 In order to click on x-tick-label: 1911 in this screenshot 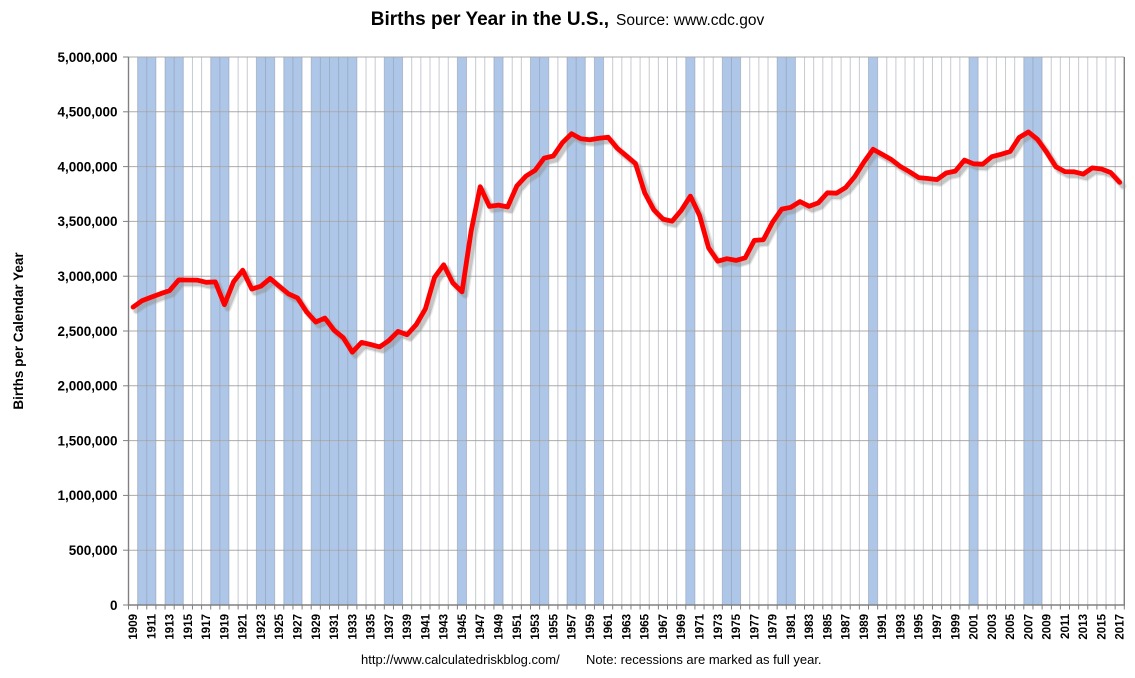, I will do `click(152, 626)`.